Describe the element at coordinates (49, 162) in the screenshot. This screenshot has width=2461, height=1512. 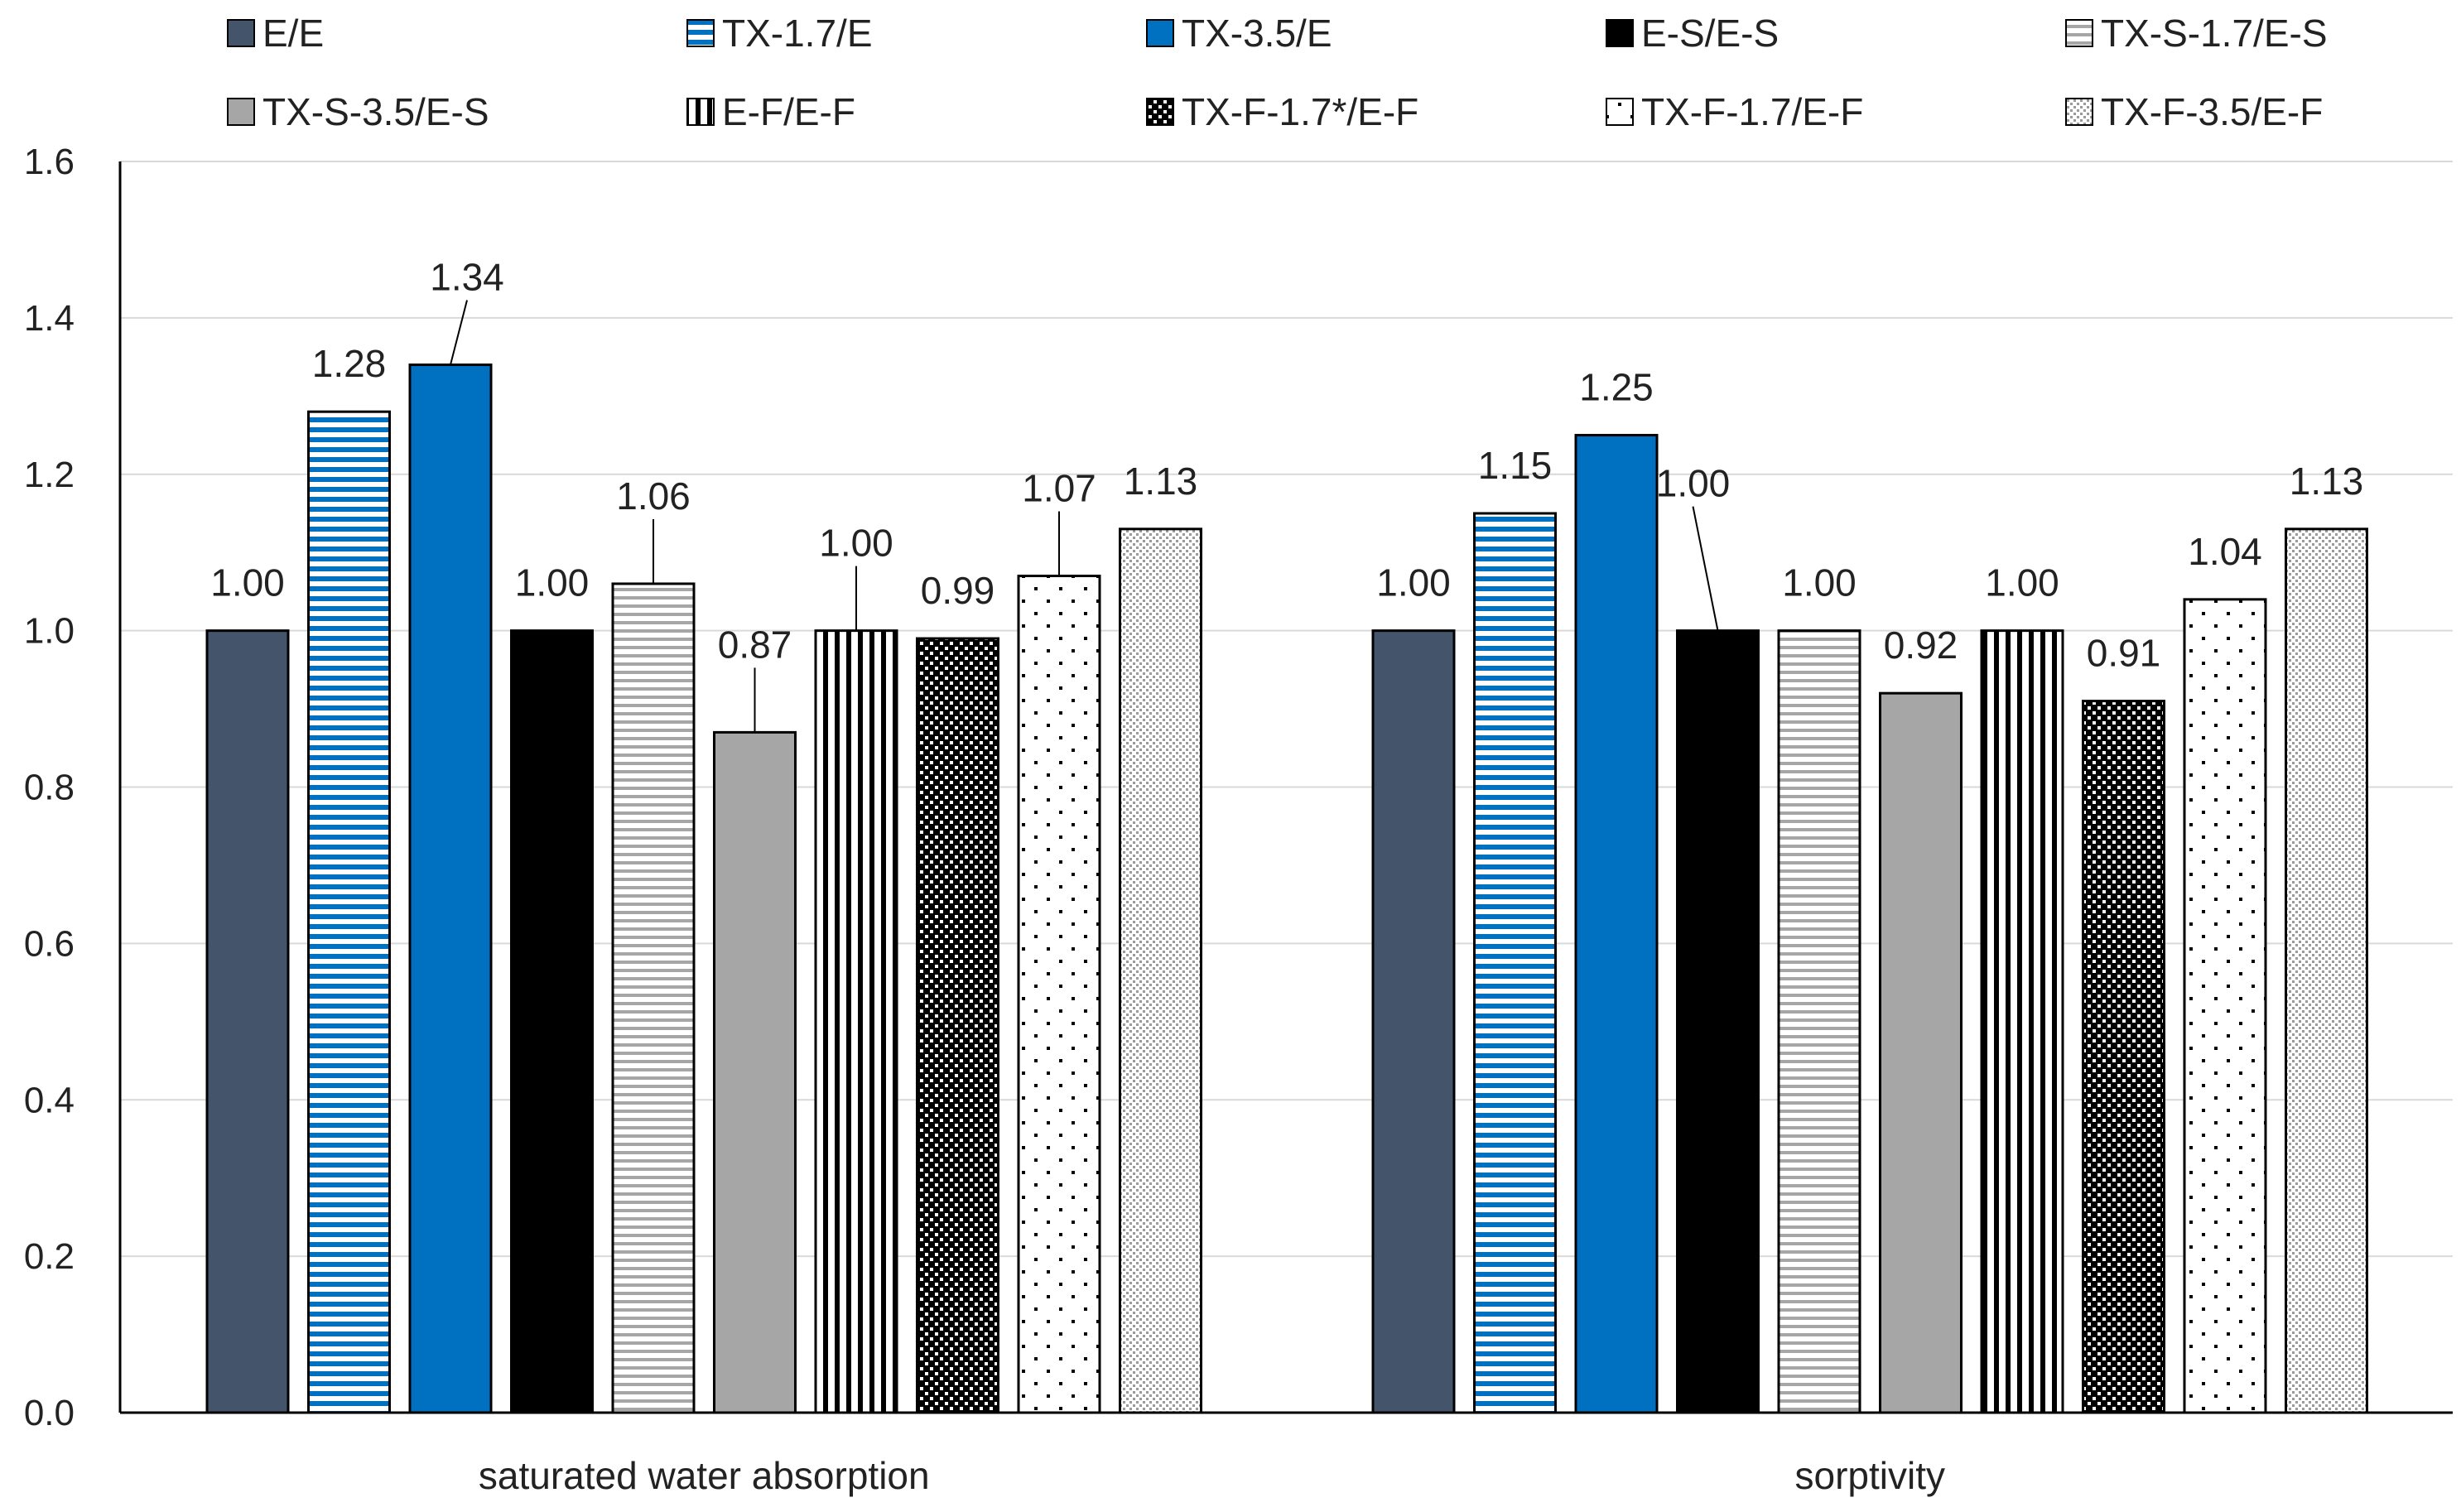
I see `y-tick-label: 1.6` at that location.